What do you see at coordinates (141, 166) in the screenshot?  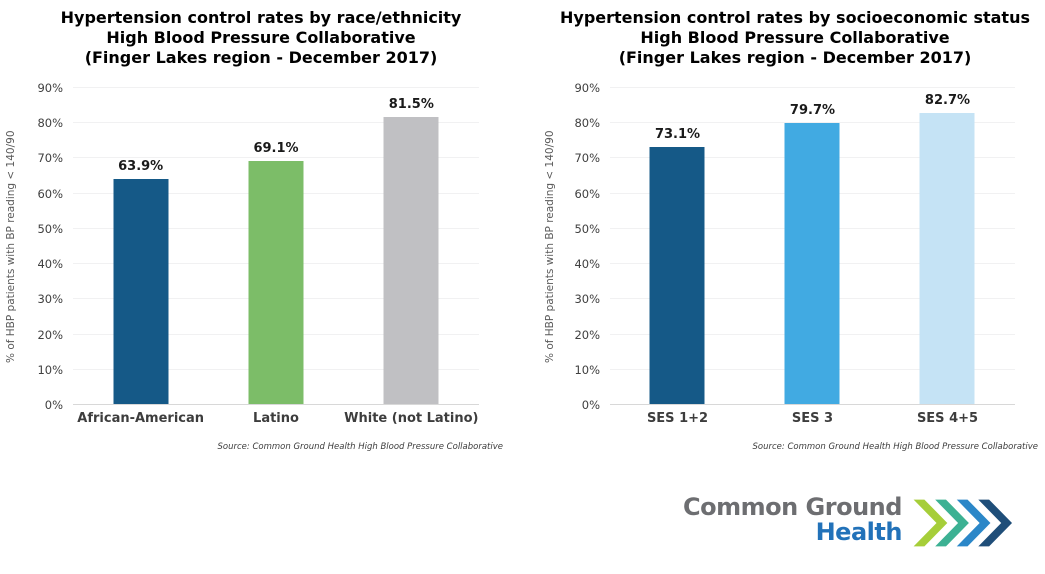 I see `bar-value-label: 63.9%` at bounding box center [141, 166].